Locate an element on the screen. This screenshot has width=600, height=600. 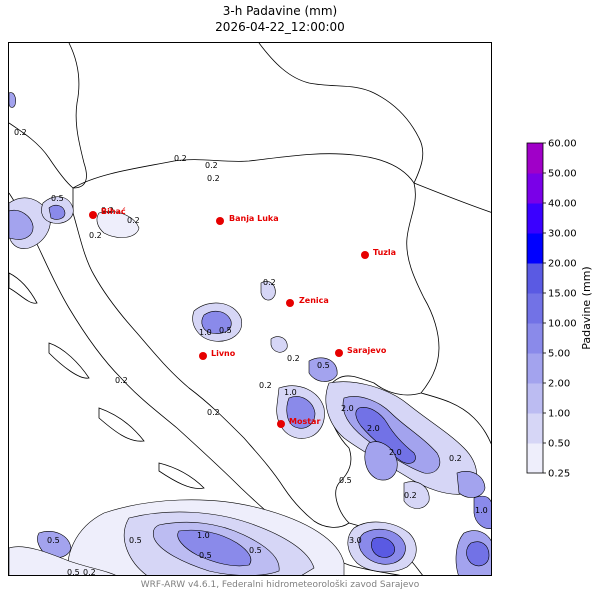
colorbar-tick-label: 15.00 is located at coordinates (562, 294).